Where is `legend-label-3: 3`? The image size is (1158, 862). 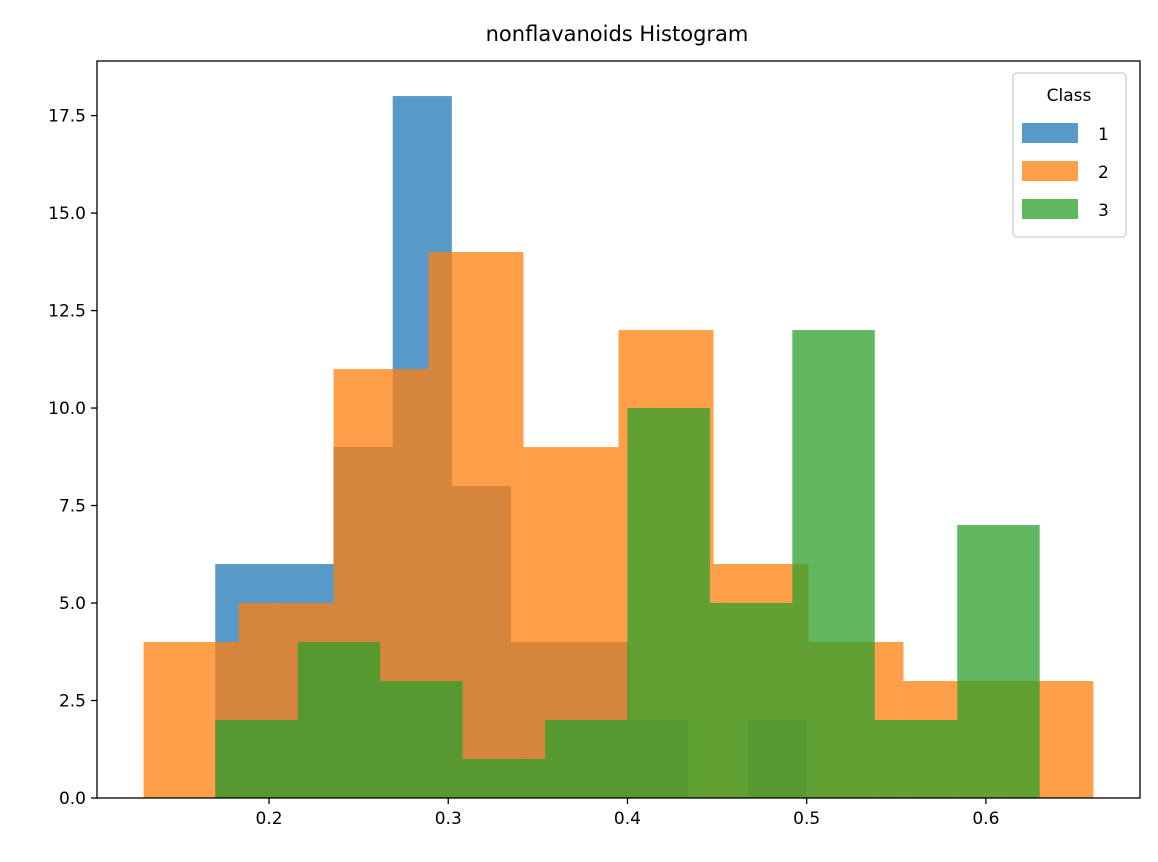 legend-label-3: 3 is located at coordinates (1103, 211).